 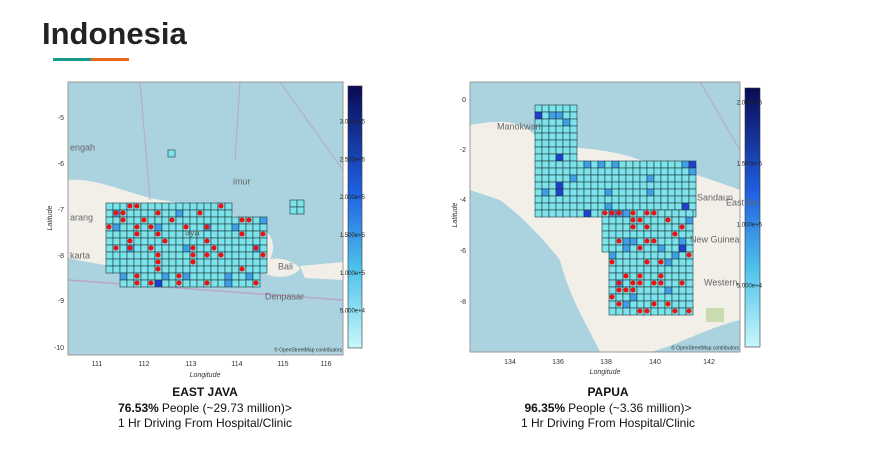 What do you see at coordinates (192, 232) in the screenshot?
I see `place-label: aya` at bounding box center [192, 232].